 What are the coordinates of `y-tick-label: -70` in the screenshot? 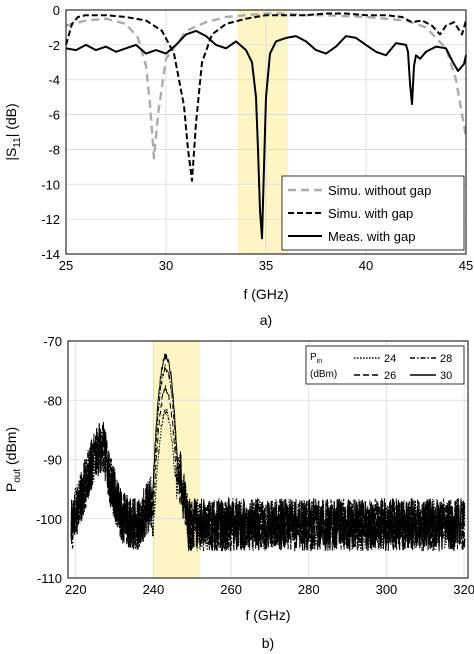 It's located at (52, 341).